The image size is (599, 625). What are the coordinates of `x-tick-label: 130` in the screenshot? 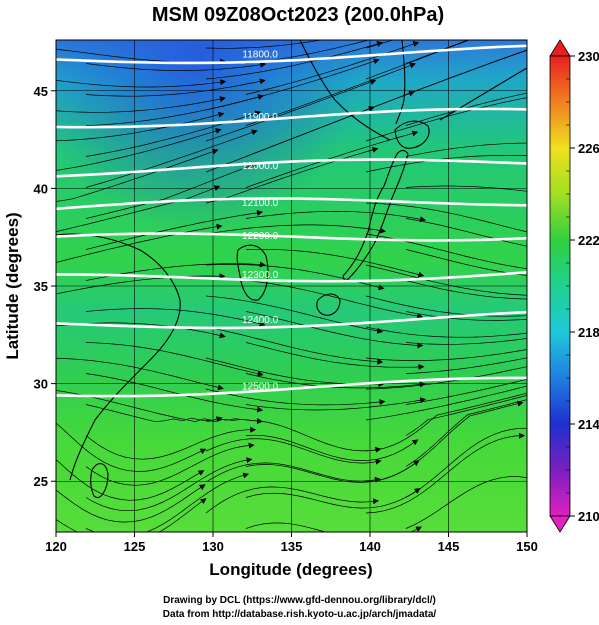 It's located at (213, 546).